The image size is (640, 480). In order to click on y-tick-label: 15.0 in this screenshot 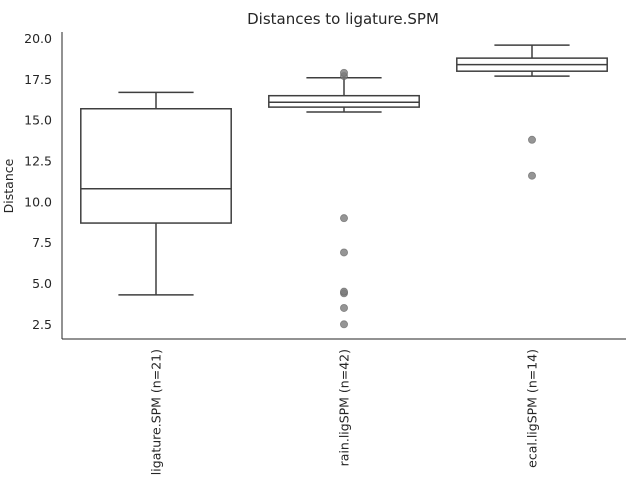, I will do `click(38, 120)`.